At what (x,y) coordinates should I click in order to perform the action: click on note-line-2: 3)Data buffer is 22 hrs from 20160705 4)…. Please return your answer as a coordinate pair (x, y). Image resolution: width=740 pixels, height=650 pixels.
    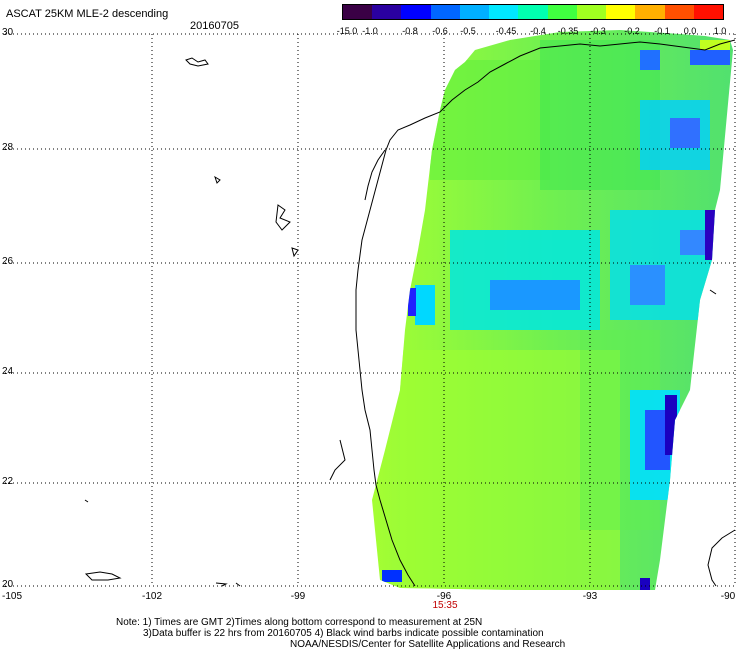
    Looking at the image, I should click on (343, 633).